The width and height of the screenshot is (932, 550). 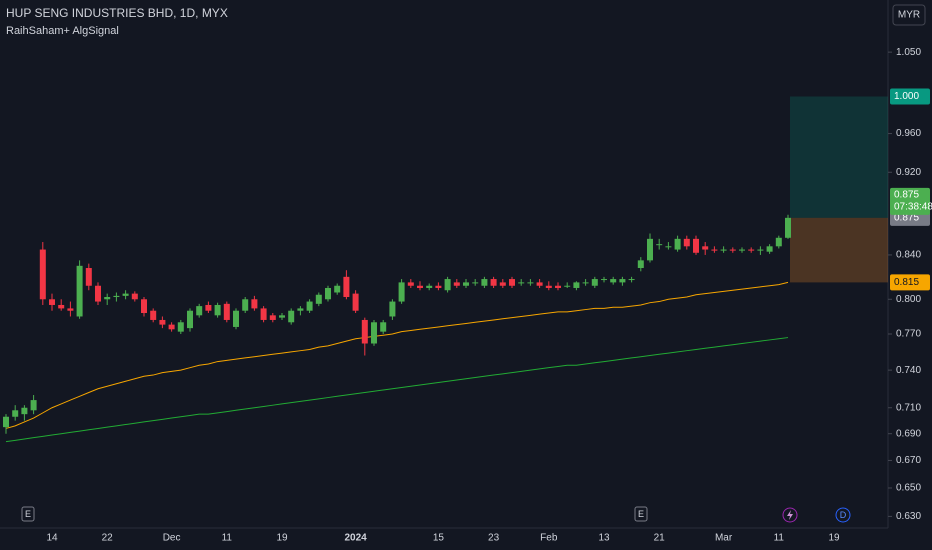 I want to click on countdown: 07:38:48, so click(x=913, y=206).